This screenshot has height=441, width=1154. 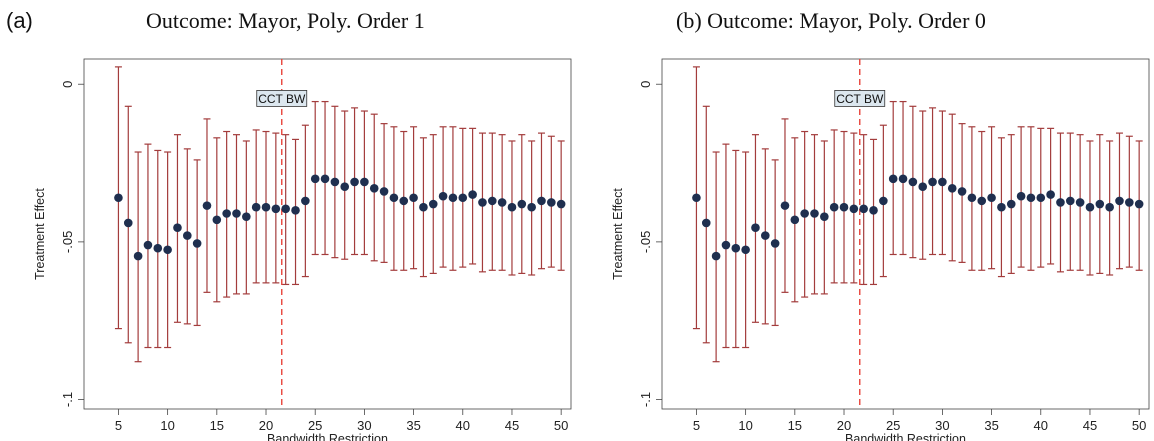 I want to click on cct-bw-label-box, so click(x=282, y=98).